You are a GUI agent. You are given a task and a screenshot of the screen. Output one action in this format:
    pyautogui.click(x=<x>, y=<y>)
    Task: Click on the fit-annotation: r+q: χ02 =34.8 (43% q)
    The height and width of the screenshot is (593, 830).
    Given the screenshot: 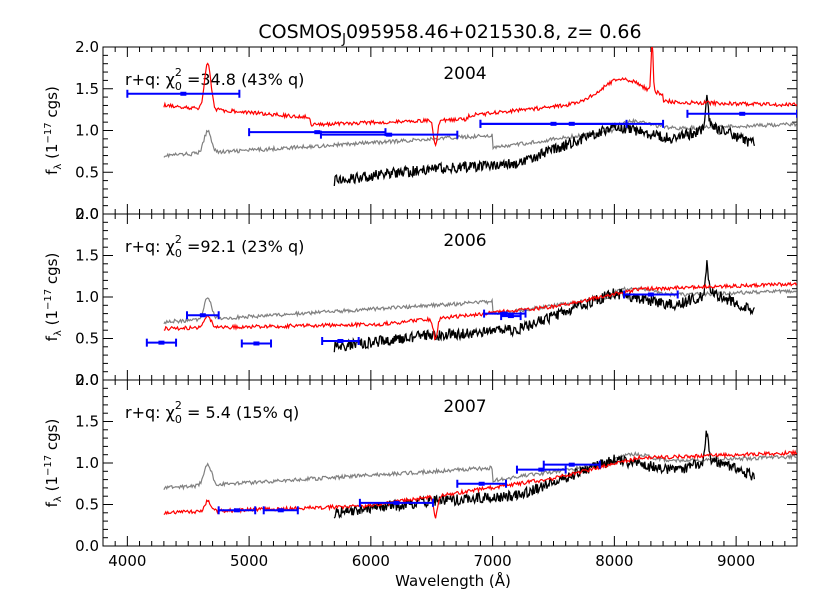 What is the action you would take?
    pyautogui.click(x=214, y=79)
    